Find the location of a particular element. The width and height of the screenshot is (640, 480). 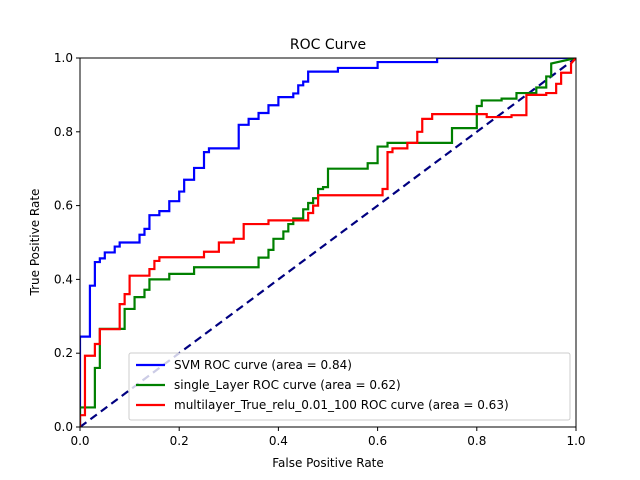

y-tick-label: 0.0 is located at coordinates (63, 427).